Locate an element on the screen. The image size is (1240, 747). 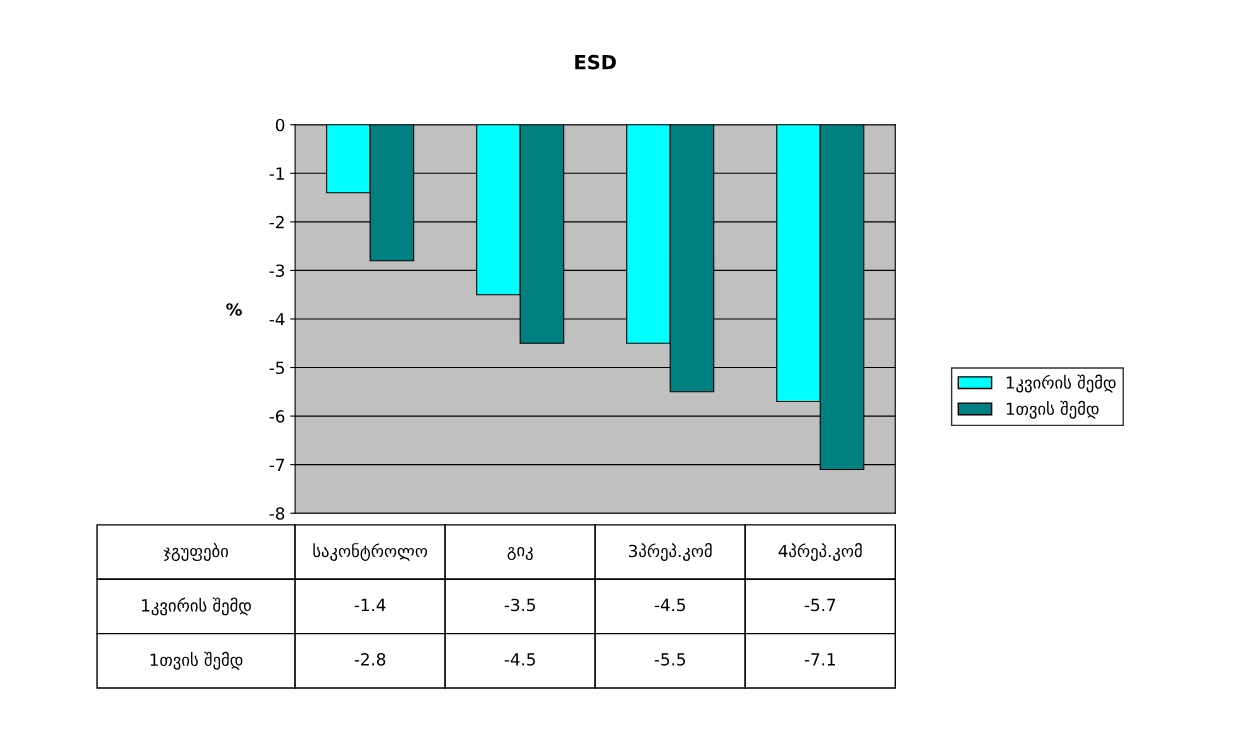
y-tick-label: -4 is located at coordinates (277, 319).